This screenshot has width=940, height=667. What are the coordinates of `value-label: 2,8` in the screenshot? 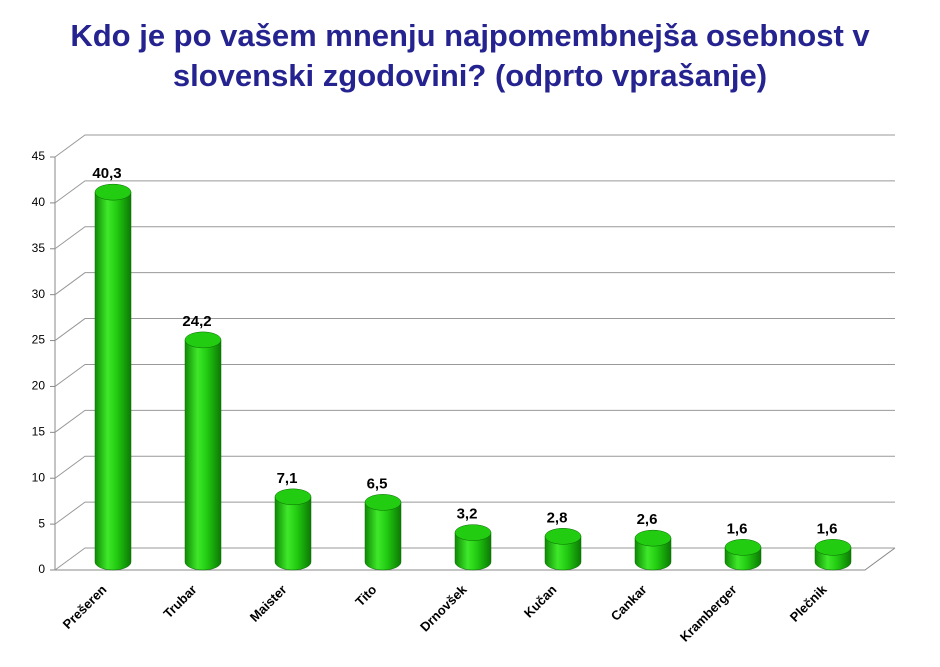 It's located at (557, 517).